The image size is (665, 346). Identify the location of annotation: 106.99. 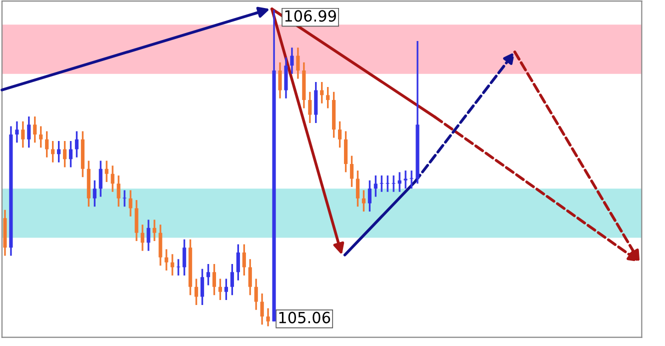
(310, 16).